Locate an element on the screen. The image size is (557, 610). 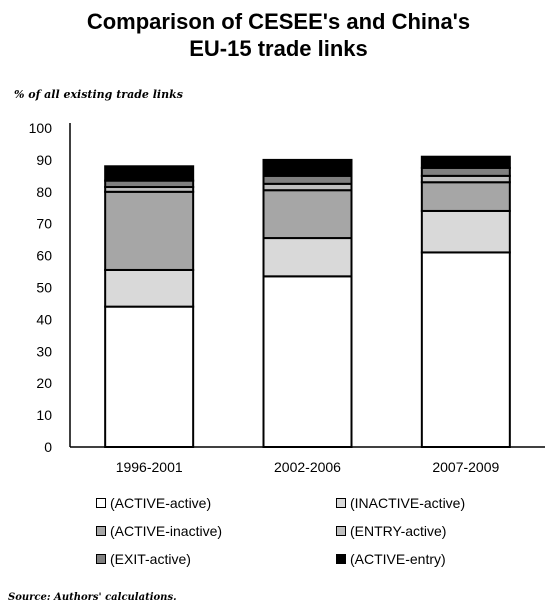
x-tick-label: 2007-2009 is located at coordinates (465, 467).